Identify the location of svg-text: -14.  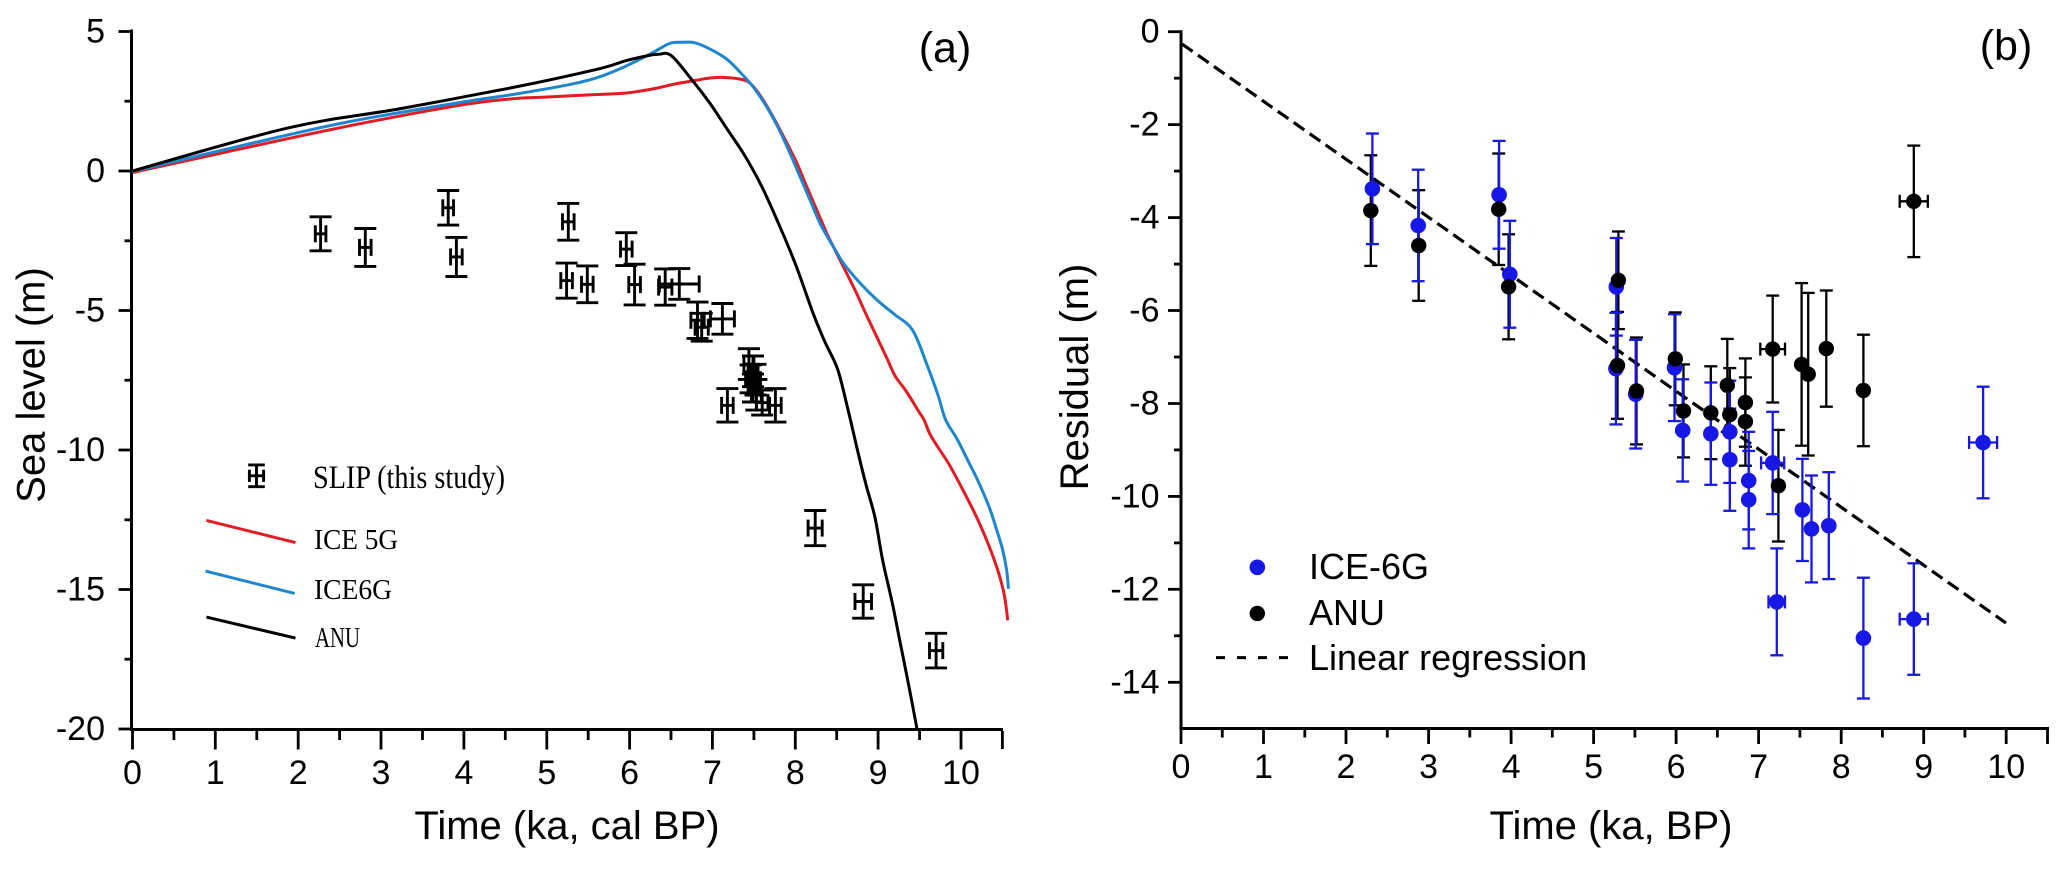
(1134, 682).